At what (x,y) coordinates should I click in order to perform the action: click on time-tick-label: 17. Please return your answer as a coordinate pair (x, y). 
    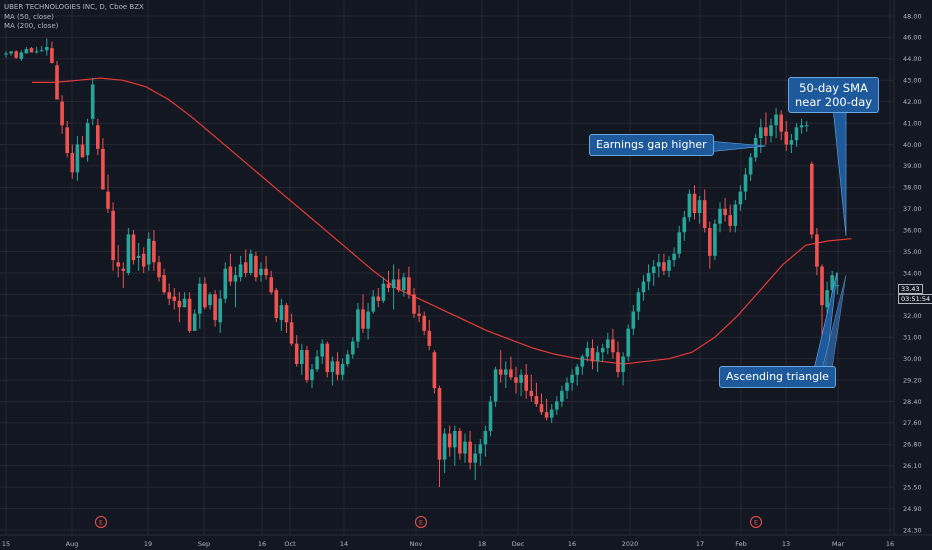
    Looking at the image, I should click on (700, 544).